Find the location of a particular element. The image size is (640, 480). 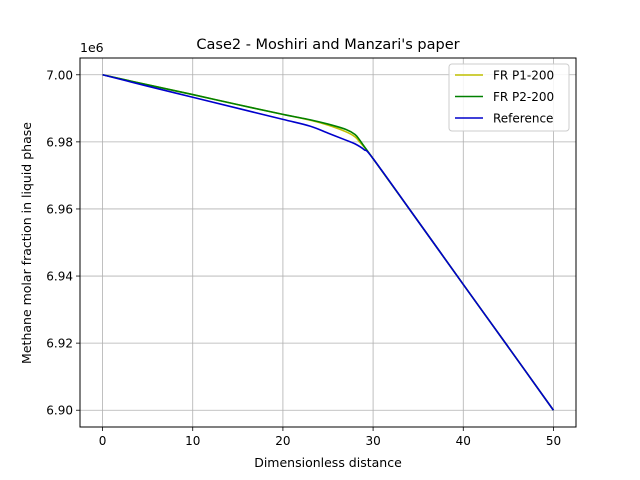

y-axis-ticks: 6.90 6.92 6.94 6.96 6.98 7.00 is located at coordinates (63, 243).